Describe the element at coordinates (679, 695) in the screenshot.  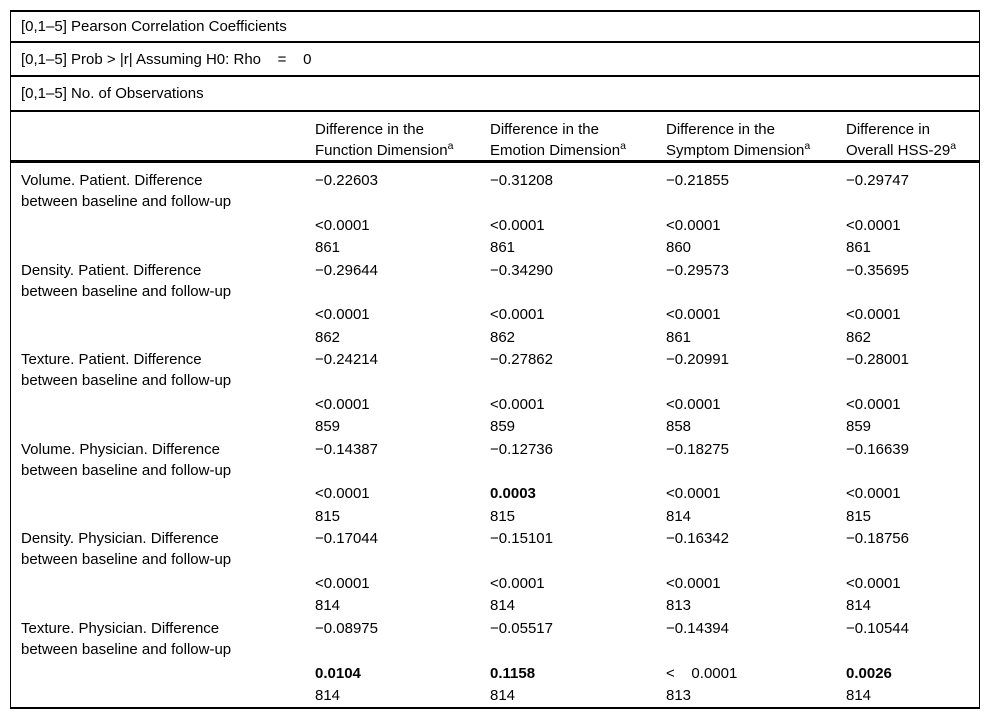
I see `n-value: 813` at that location.